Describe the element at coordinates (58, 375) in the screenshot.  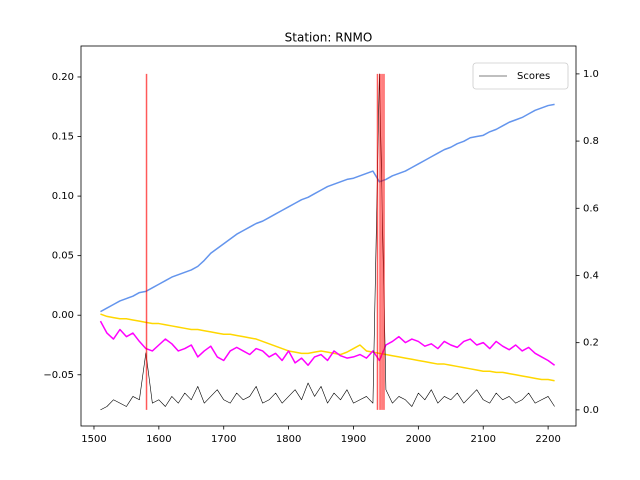
I see `y-tick-label: −0.05` at that location.